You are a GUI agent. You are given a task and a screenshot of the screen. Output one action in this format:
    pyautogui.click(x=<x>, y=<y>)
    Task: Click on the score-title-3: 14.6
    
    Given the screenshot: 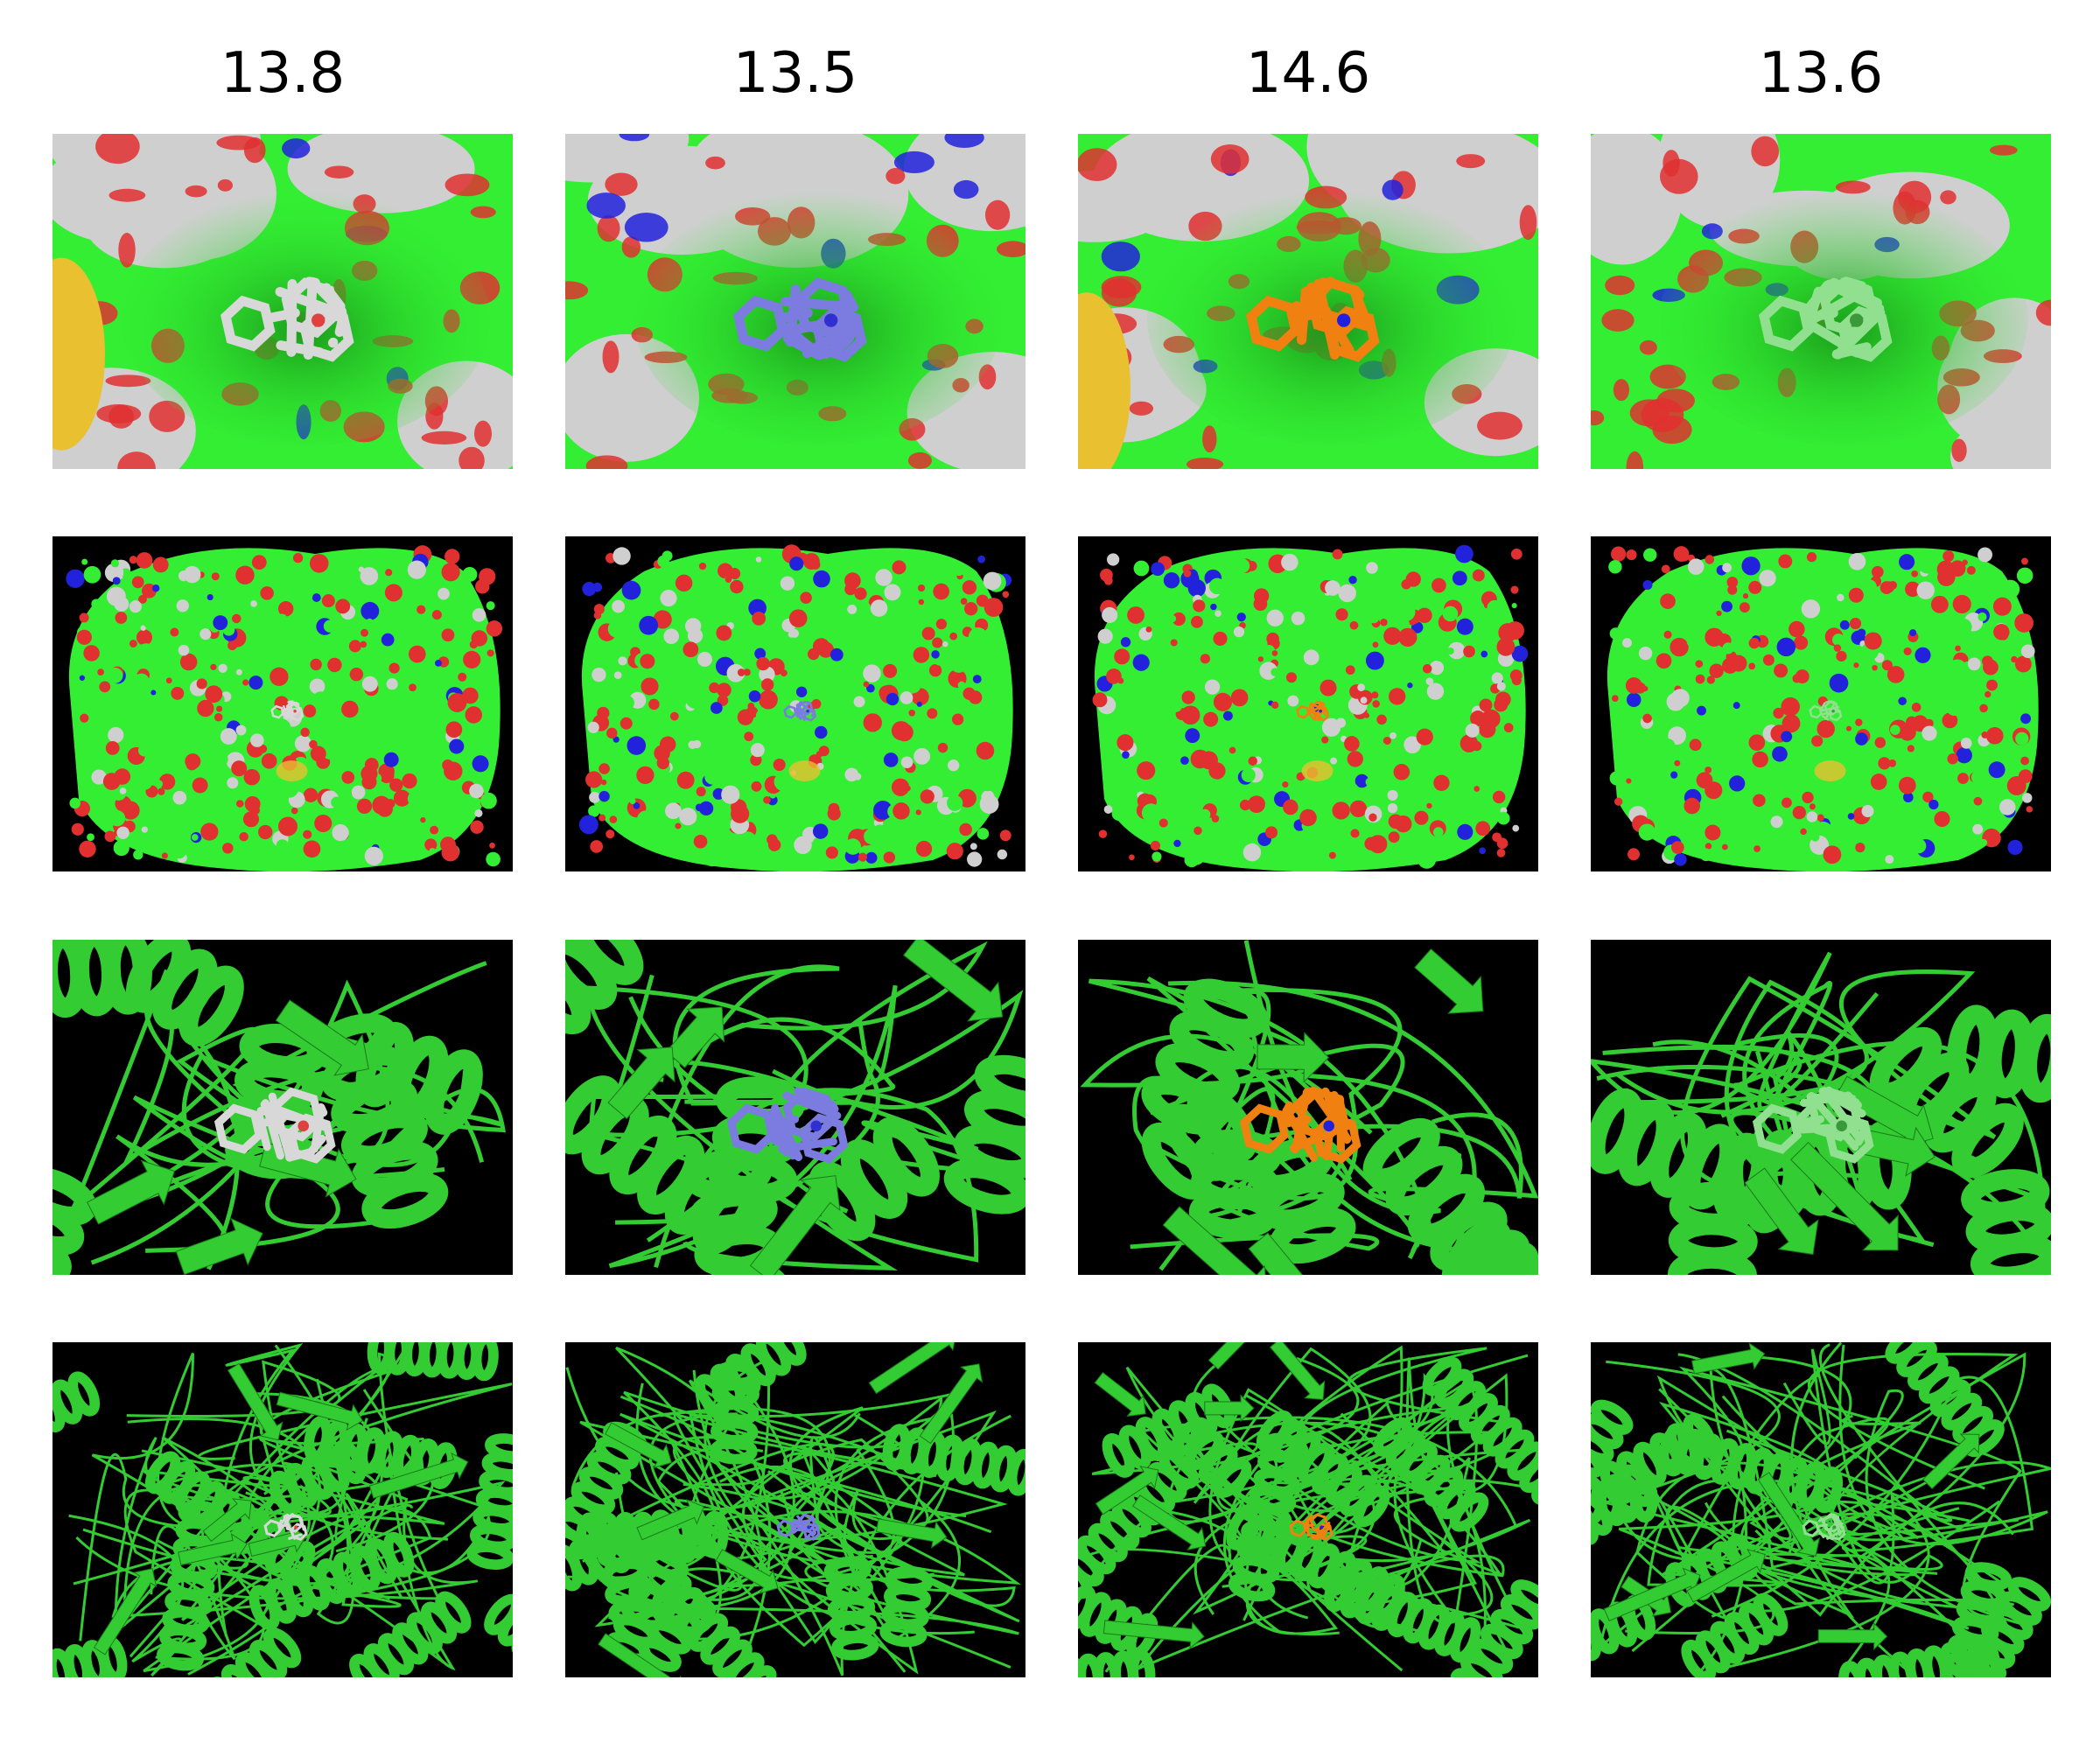 What is the action you would take?
    pyautogui.click(x=1308, y=73)
    